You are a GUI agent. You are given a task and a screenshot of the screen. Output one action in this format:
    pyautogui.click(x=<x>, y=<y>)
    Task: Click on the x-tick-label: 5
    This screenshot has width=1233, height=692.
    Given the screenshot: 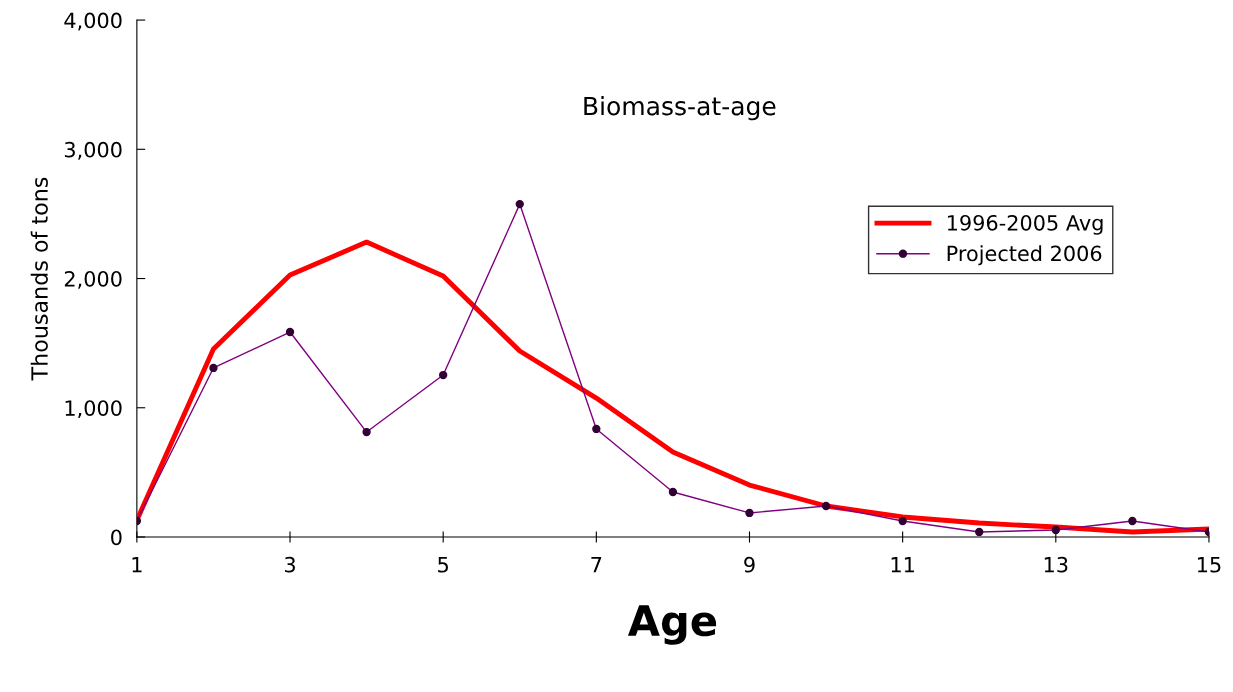 What is the action you would take?
    pyautogui.click(x=443, y=565)
    